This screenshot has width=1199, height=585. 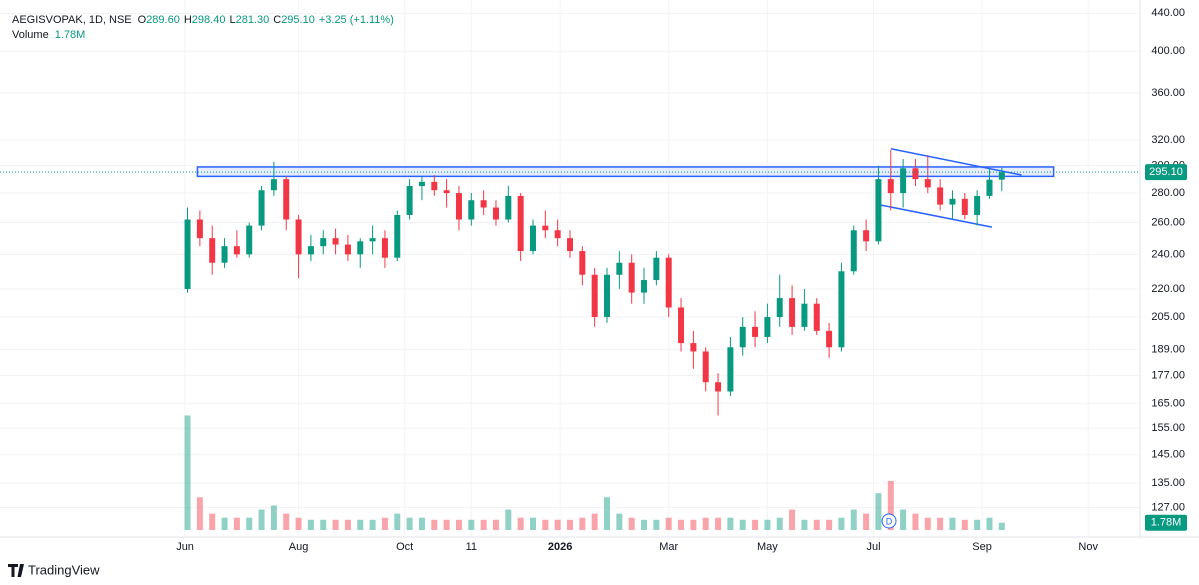 What do you see at coordinates (1168, 375) in the screenshot?
I see `y-tick-label: 177.00` at bounding box center [1168, 375].